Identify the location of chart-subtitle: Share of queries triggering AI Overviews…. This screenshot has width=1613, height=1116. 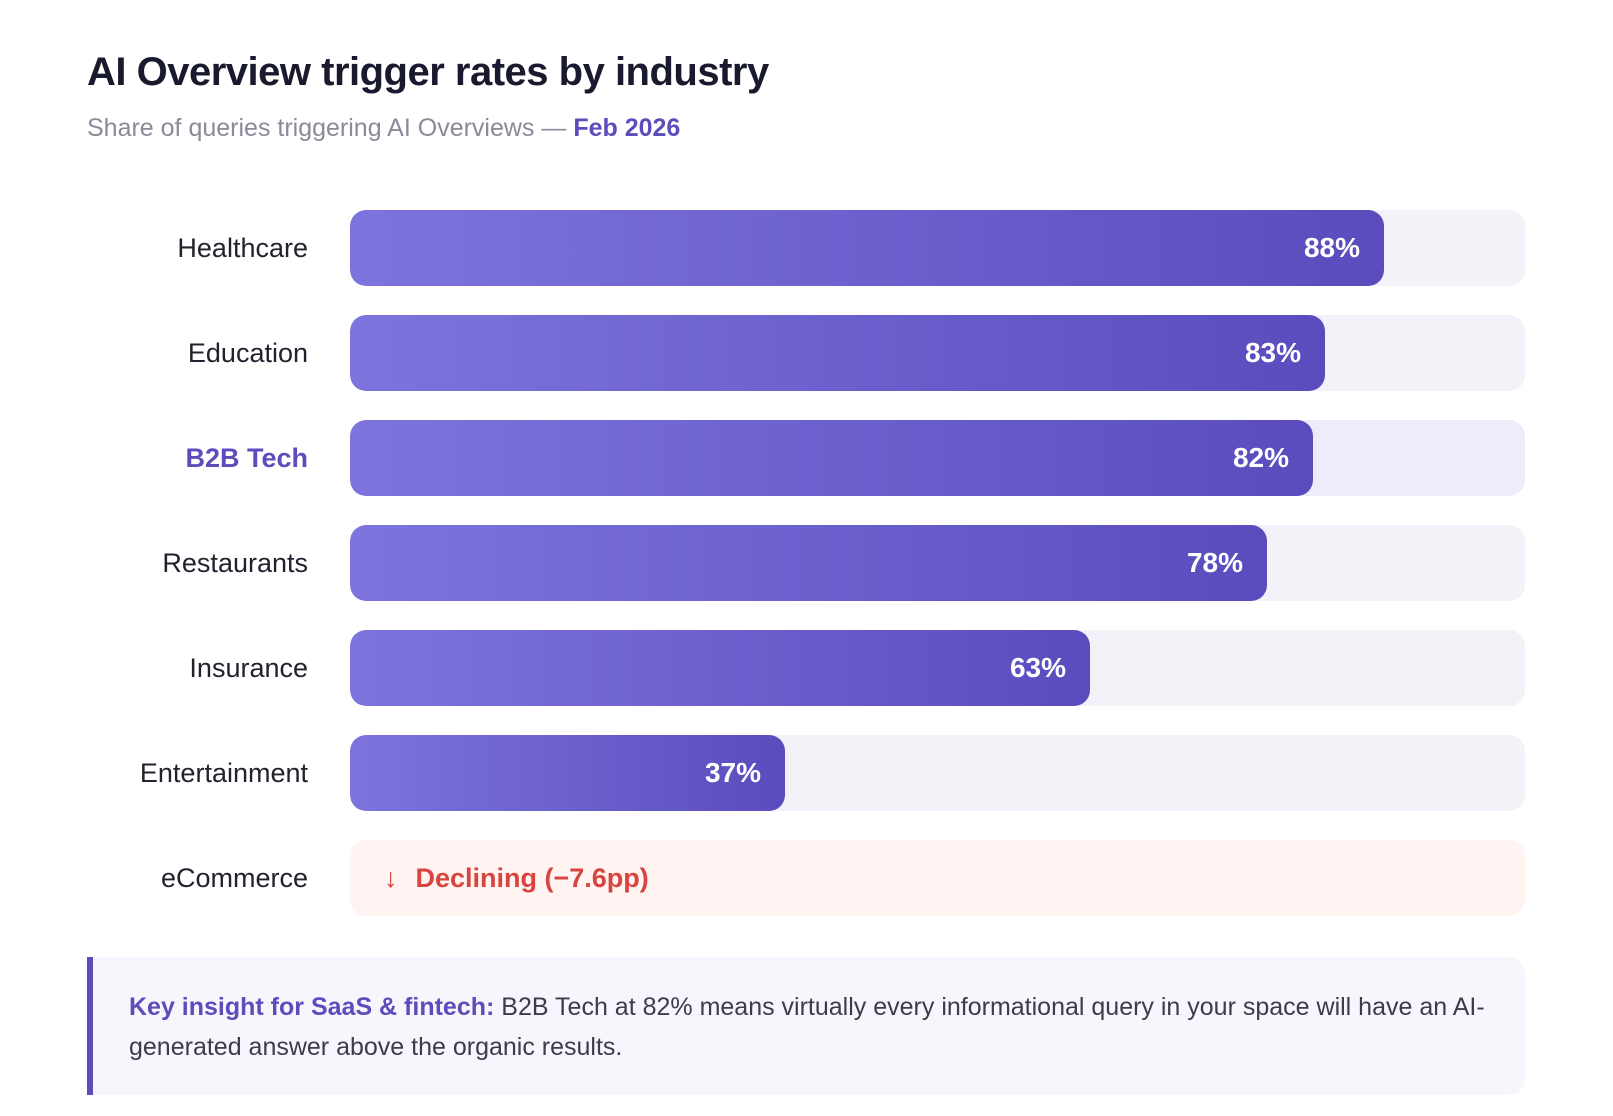
(383, 128).